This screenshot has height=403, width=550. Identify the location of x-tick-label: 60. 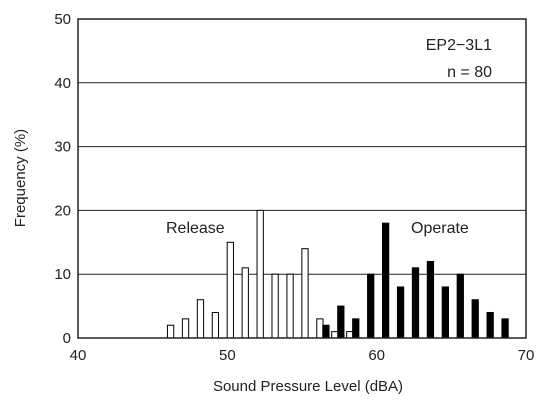
(376, 355).